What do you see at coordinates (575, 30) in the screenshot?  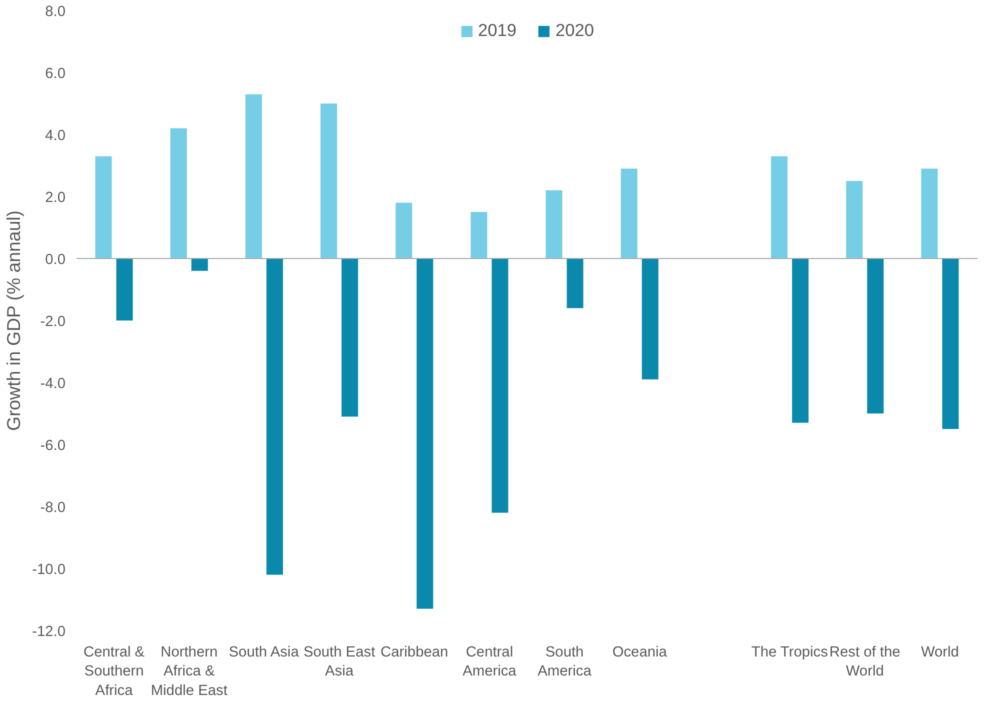 I see `legend-label: 2020` at bounding box center [575, 30].